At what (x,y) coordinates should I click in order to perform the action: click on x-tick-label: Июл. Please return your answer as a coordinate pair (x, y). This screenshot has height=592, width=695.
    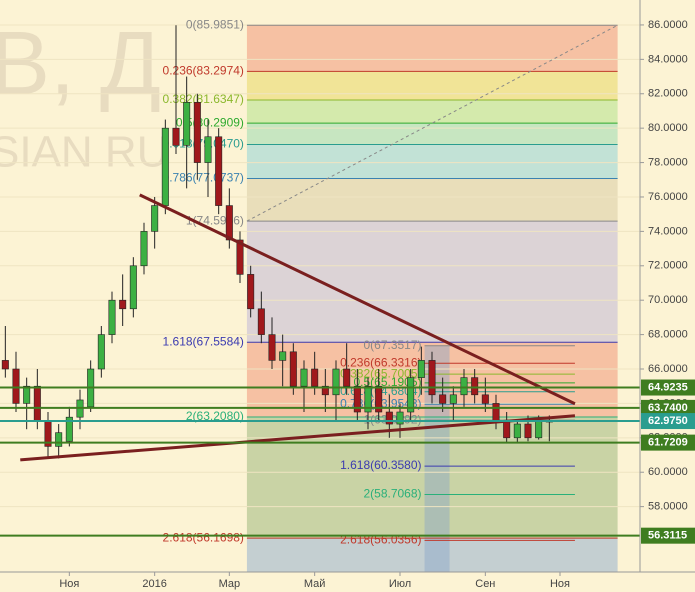
    Looking at the image, I should click on (400, 584).